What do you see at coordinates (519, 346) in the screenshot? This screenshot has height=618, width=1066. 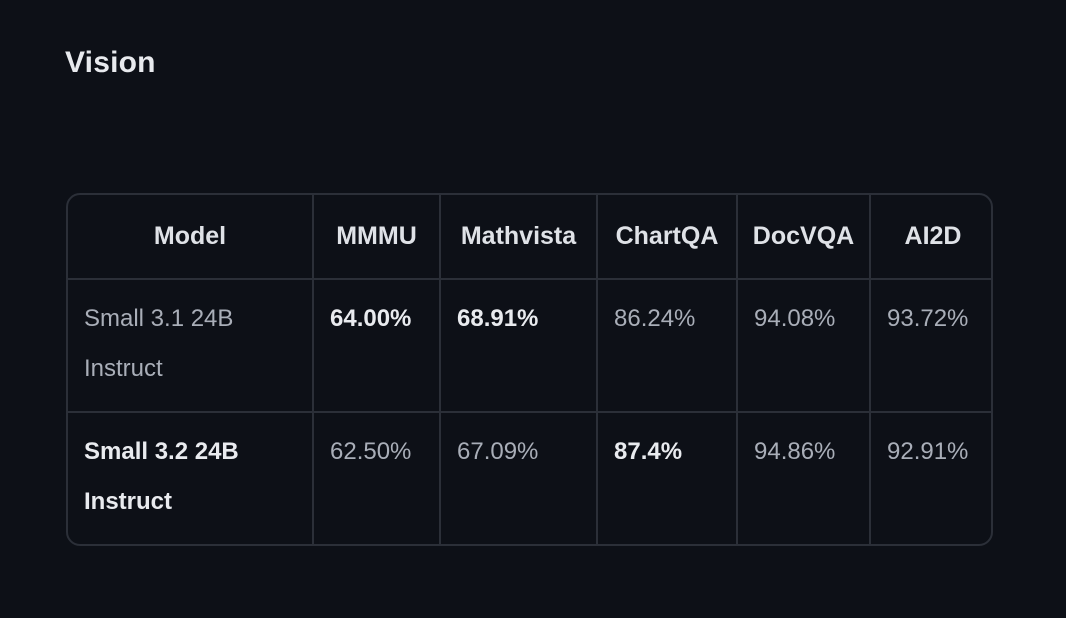 I see `mathvista-cell: 68.91%` at bounding box center [519, 346].